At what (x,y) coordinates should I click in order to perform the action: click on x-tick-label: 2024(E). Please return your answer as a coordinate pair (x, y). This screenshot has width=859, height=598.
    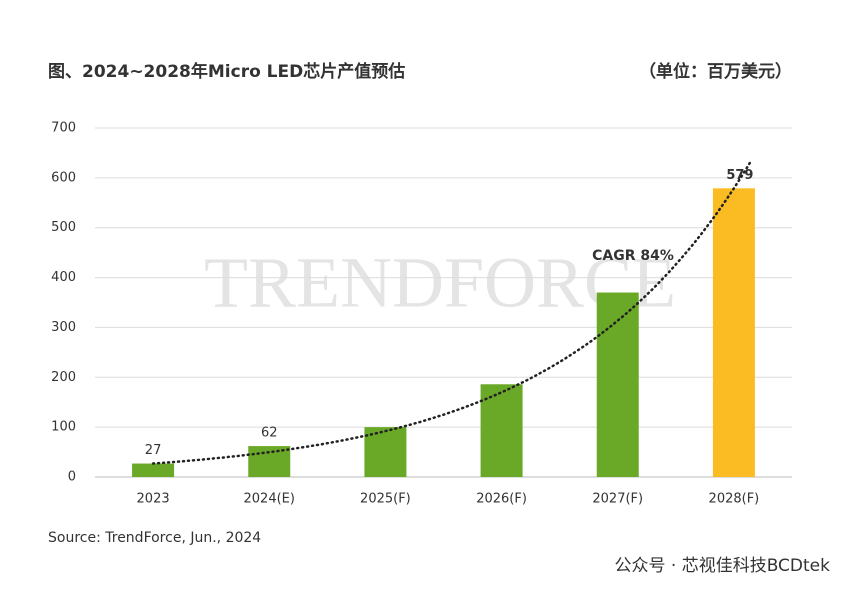
    Looking at the image, I should click on (269, 499).